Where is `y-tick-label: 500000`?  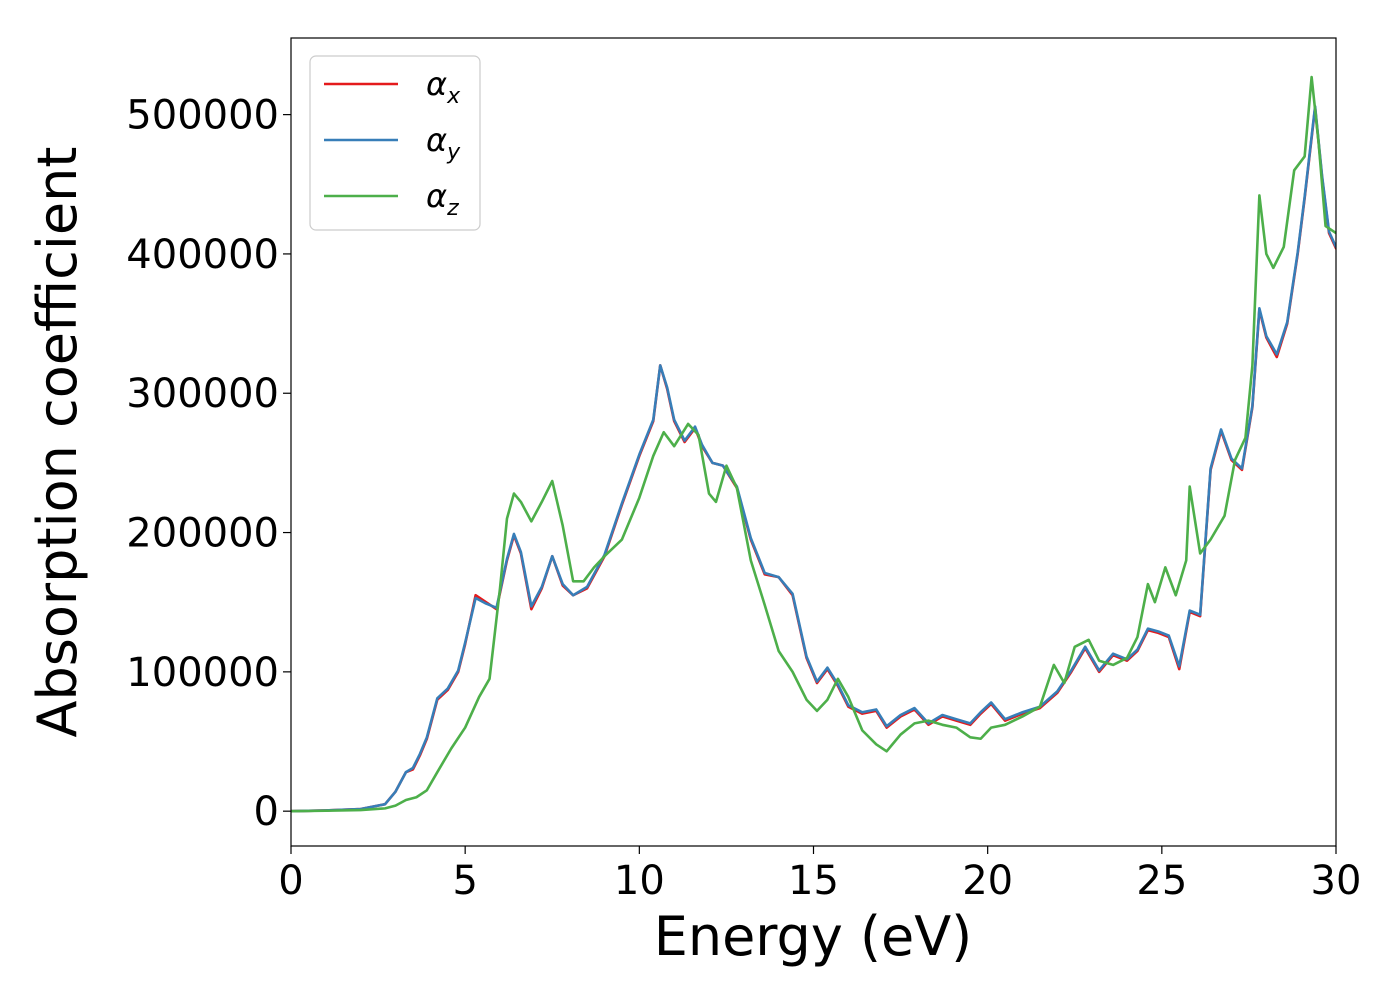
y-tick-label: 500000 is located at coordinates (202, 116).